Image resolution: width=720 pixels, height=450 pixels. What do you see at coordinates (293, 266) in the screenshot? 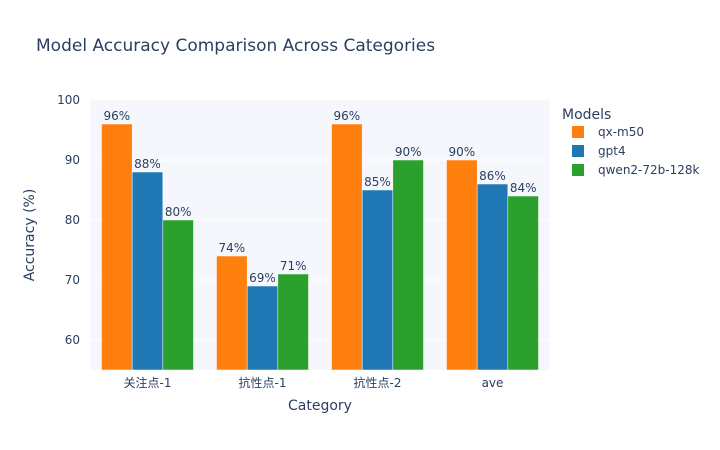
I see `bar-value-label: 71%` at bounding box center [293, 266].